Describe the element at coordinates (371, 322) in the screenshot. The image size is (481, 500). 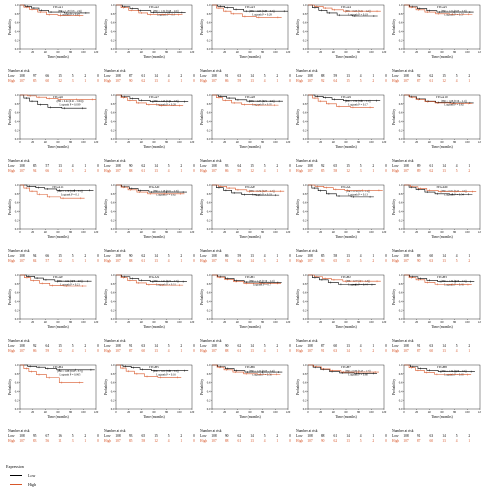
I see `x-tick-label: 100` at that location.